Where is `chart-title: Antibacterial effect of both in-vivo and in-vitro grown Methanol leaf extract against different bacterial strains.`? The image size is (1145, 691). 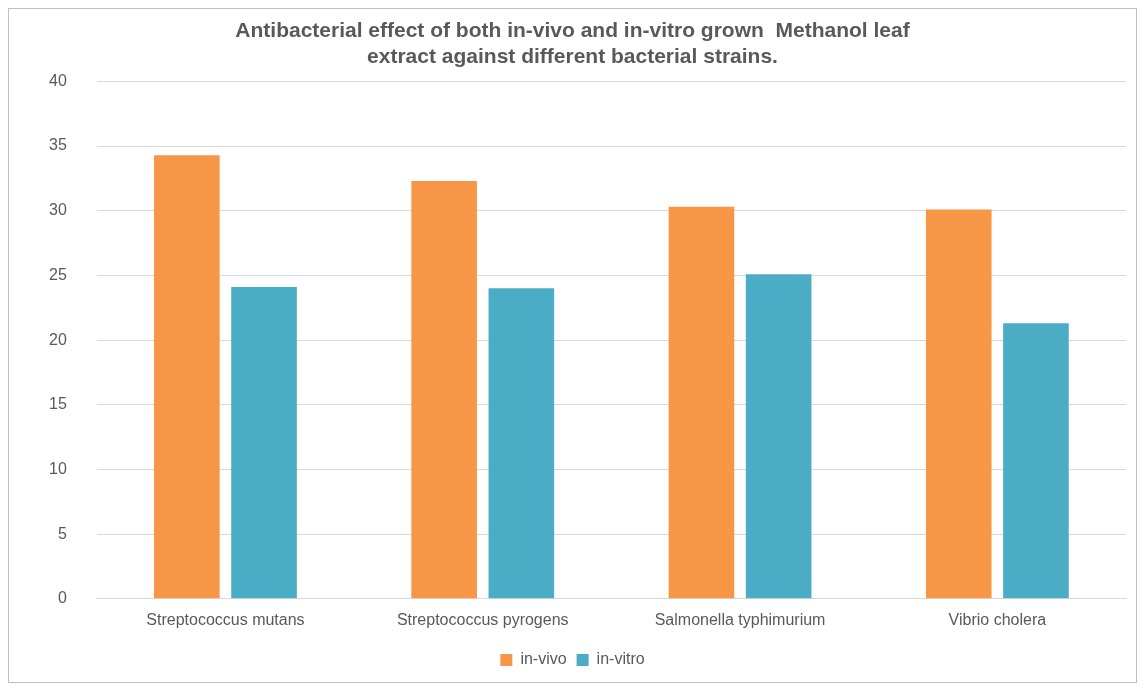 chart-title: Antibacterial effect of both in-vivo and in-vitro grown Methanol leaf extract against different bacterial strains. is located at coordinates (573, 42).